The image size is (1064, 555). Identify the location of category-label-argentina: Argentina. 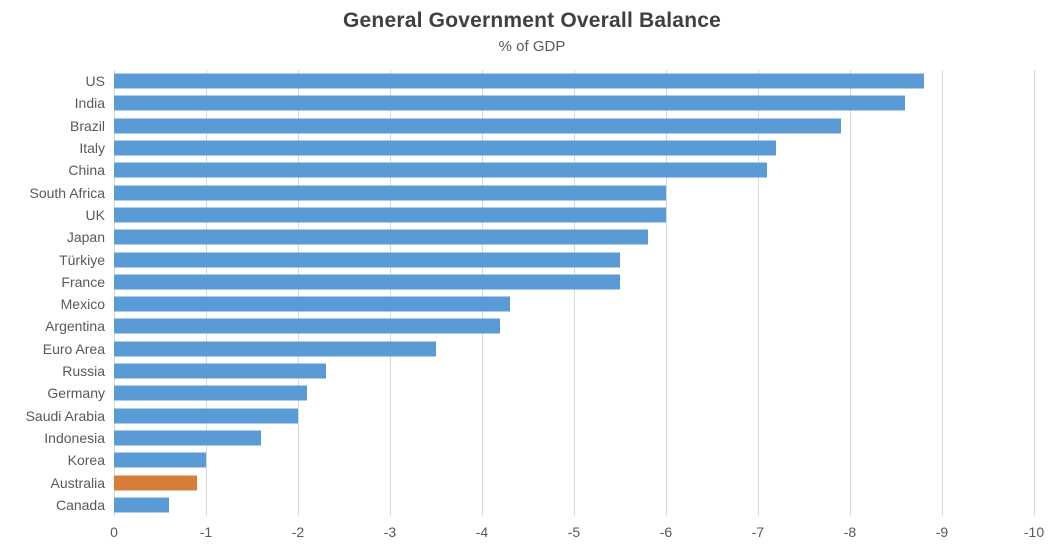
(75, 326).